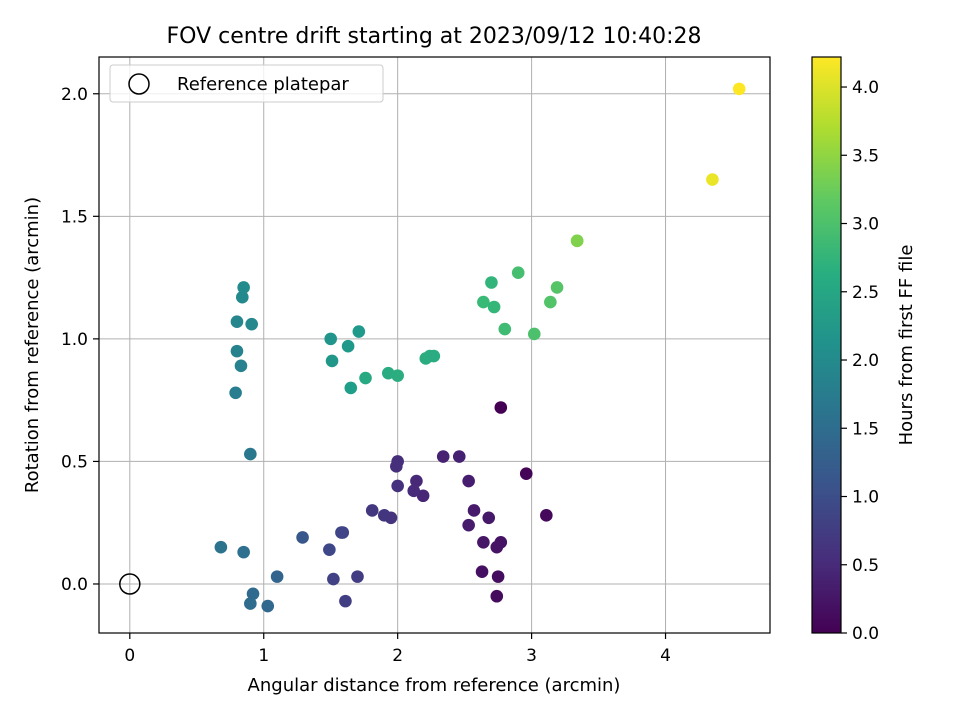  I want to click on y-tick-label: 1.0, so click(74, 340).